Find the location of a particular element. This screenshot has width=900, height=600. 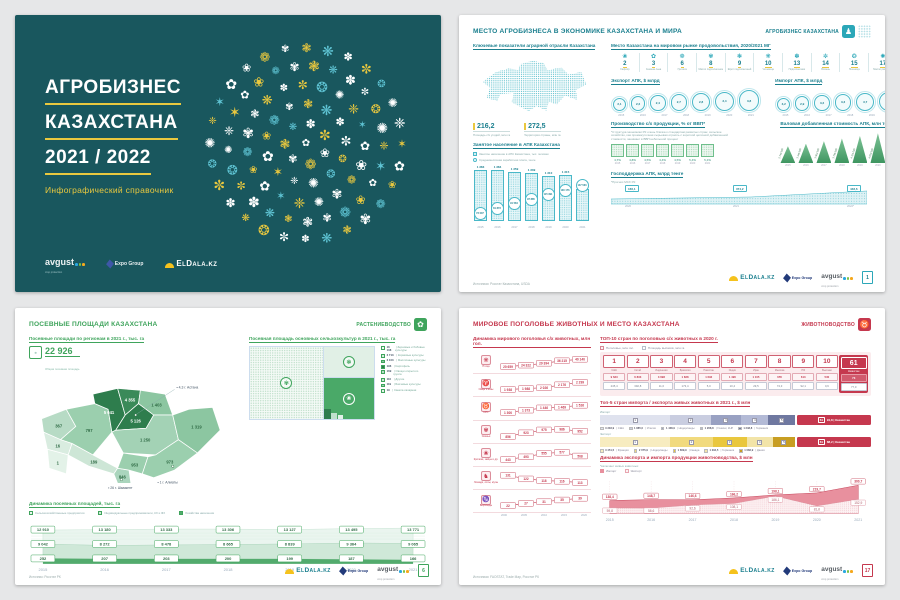

year-label: 2018 is located at coordinates (686, 115).